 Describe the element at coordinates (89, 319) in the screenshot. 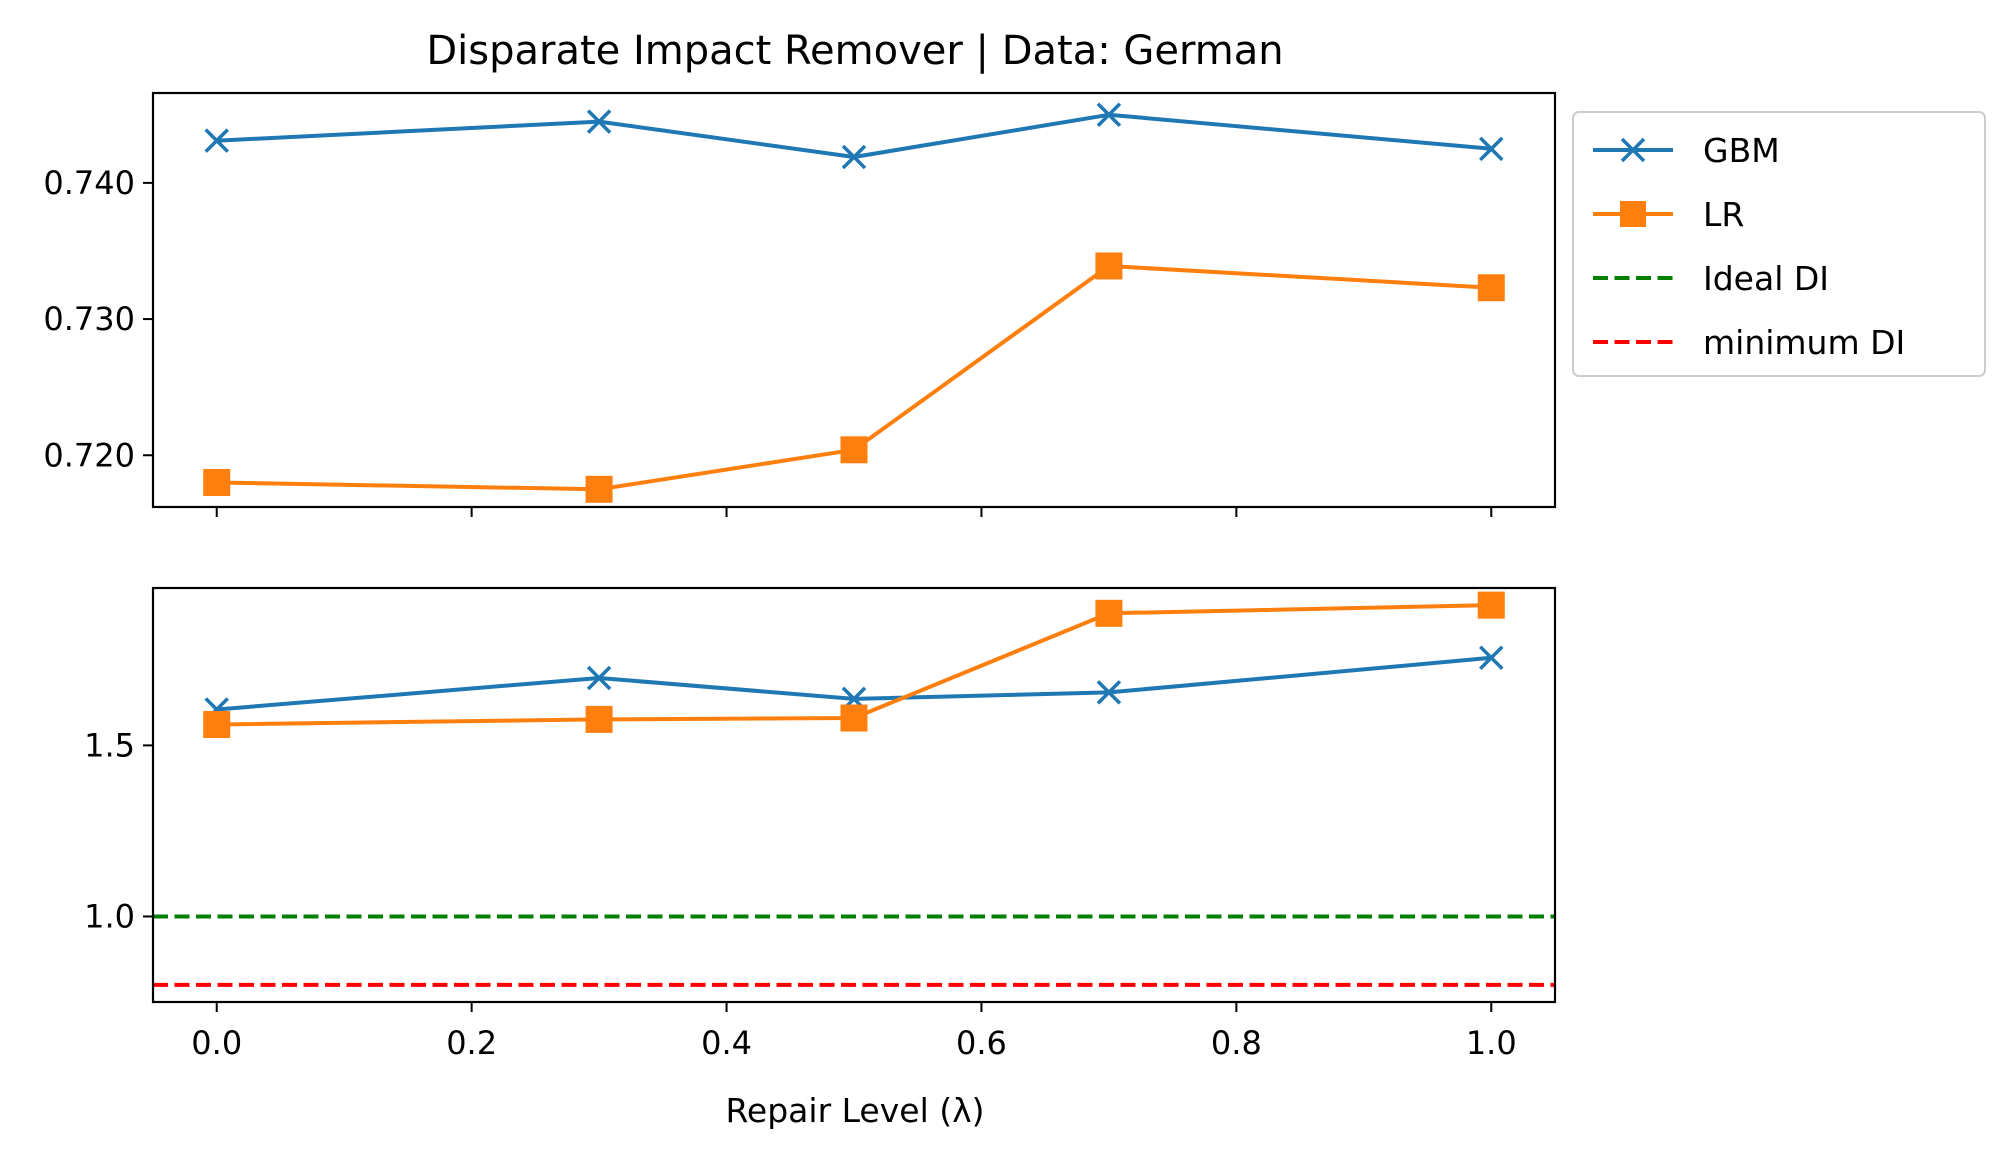

I see `top-y-tick-label: 0.730` at that location.